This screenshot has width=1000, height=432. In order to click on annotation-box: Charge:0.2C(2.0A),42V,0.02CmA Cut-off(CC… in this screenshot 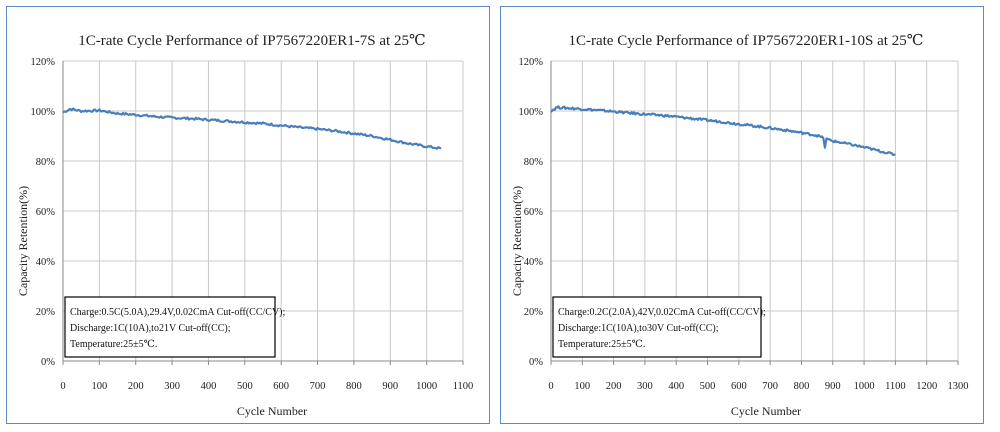, I will do `click(659, 327)`.